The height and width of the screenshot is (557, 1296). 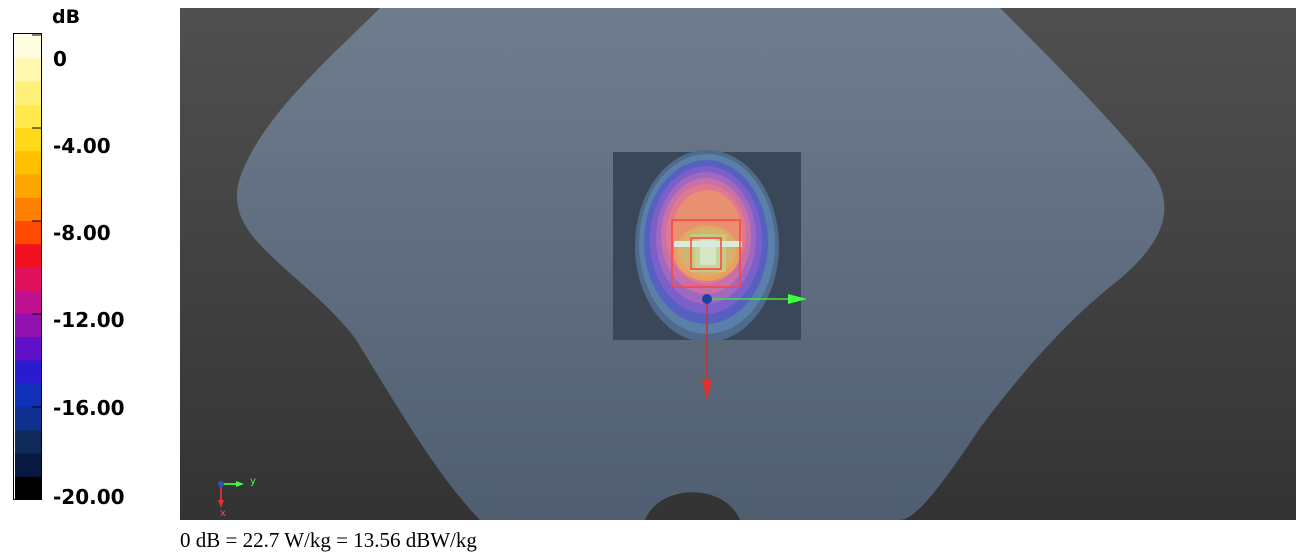 I want to click on sar-contours, so click(x=707, y=246).